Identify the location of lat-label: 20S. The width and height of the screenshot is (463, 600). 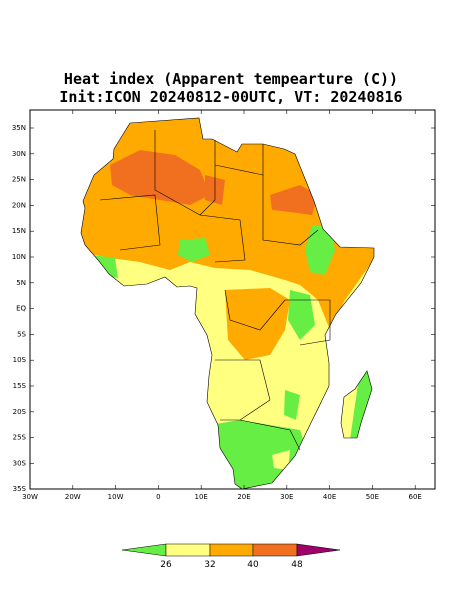
(20, 412).